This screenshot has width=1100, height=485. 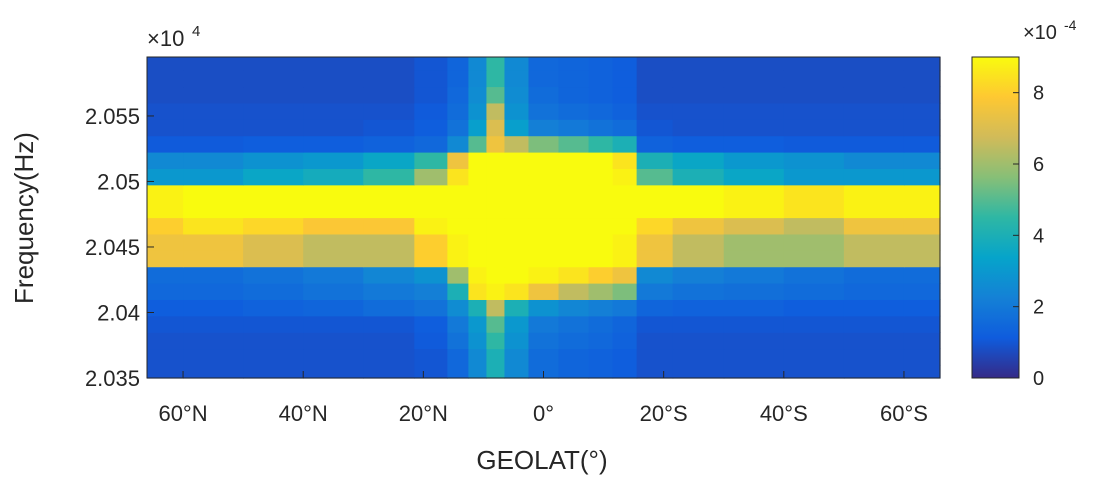 I want to click on x-tick-label: 20°S, so click(x=664, y=413).